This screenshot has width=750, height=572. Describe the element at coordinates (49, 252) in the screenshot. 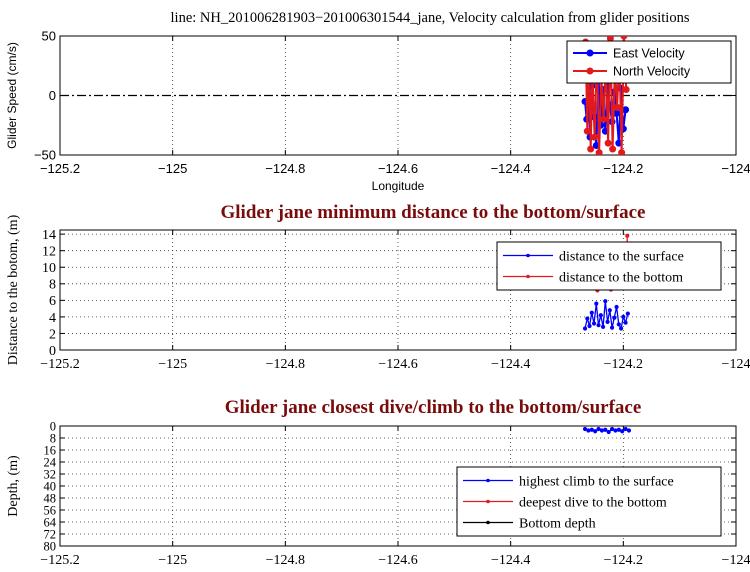

I see `y-tick-label: 12` at that location.